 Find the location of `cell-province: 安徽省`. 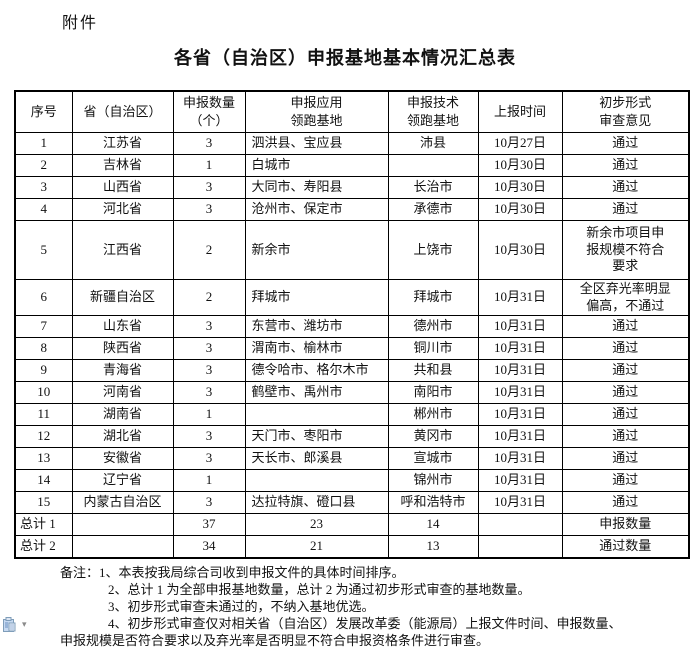

cell-province: 安徽省 is located at coordinates (122, 458).